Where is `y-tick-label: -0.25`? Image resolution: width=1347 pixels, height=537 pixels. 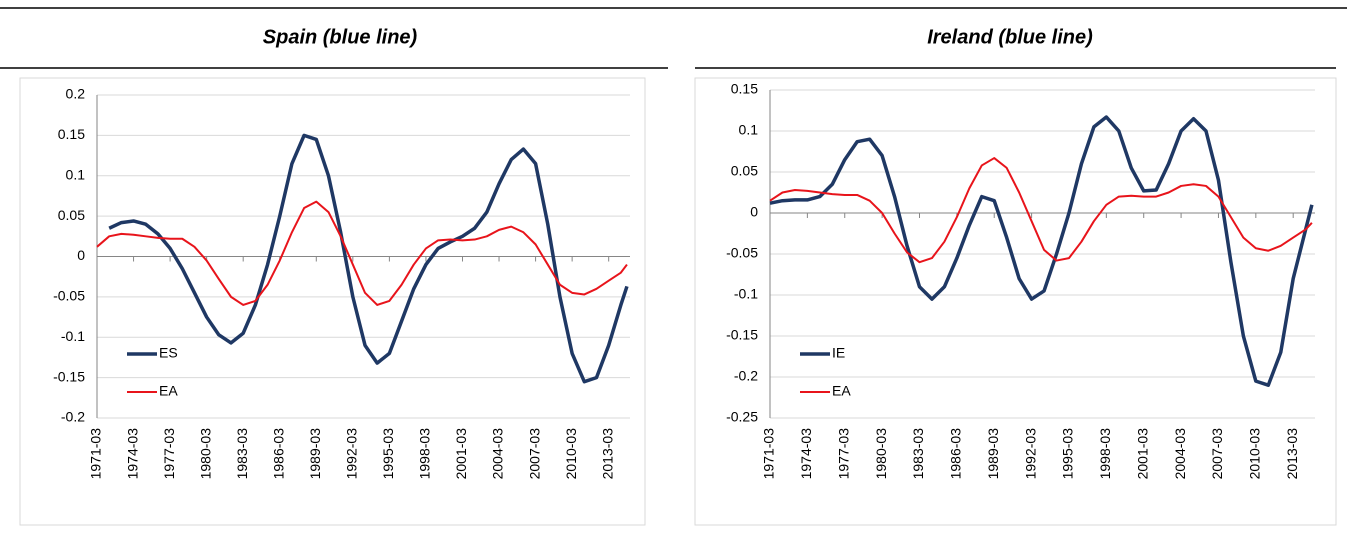 y-tick-label: -0.25 is located at coordinates (742, 417).